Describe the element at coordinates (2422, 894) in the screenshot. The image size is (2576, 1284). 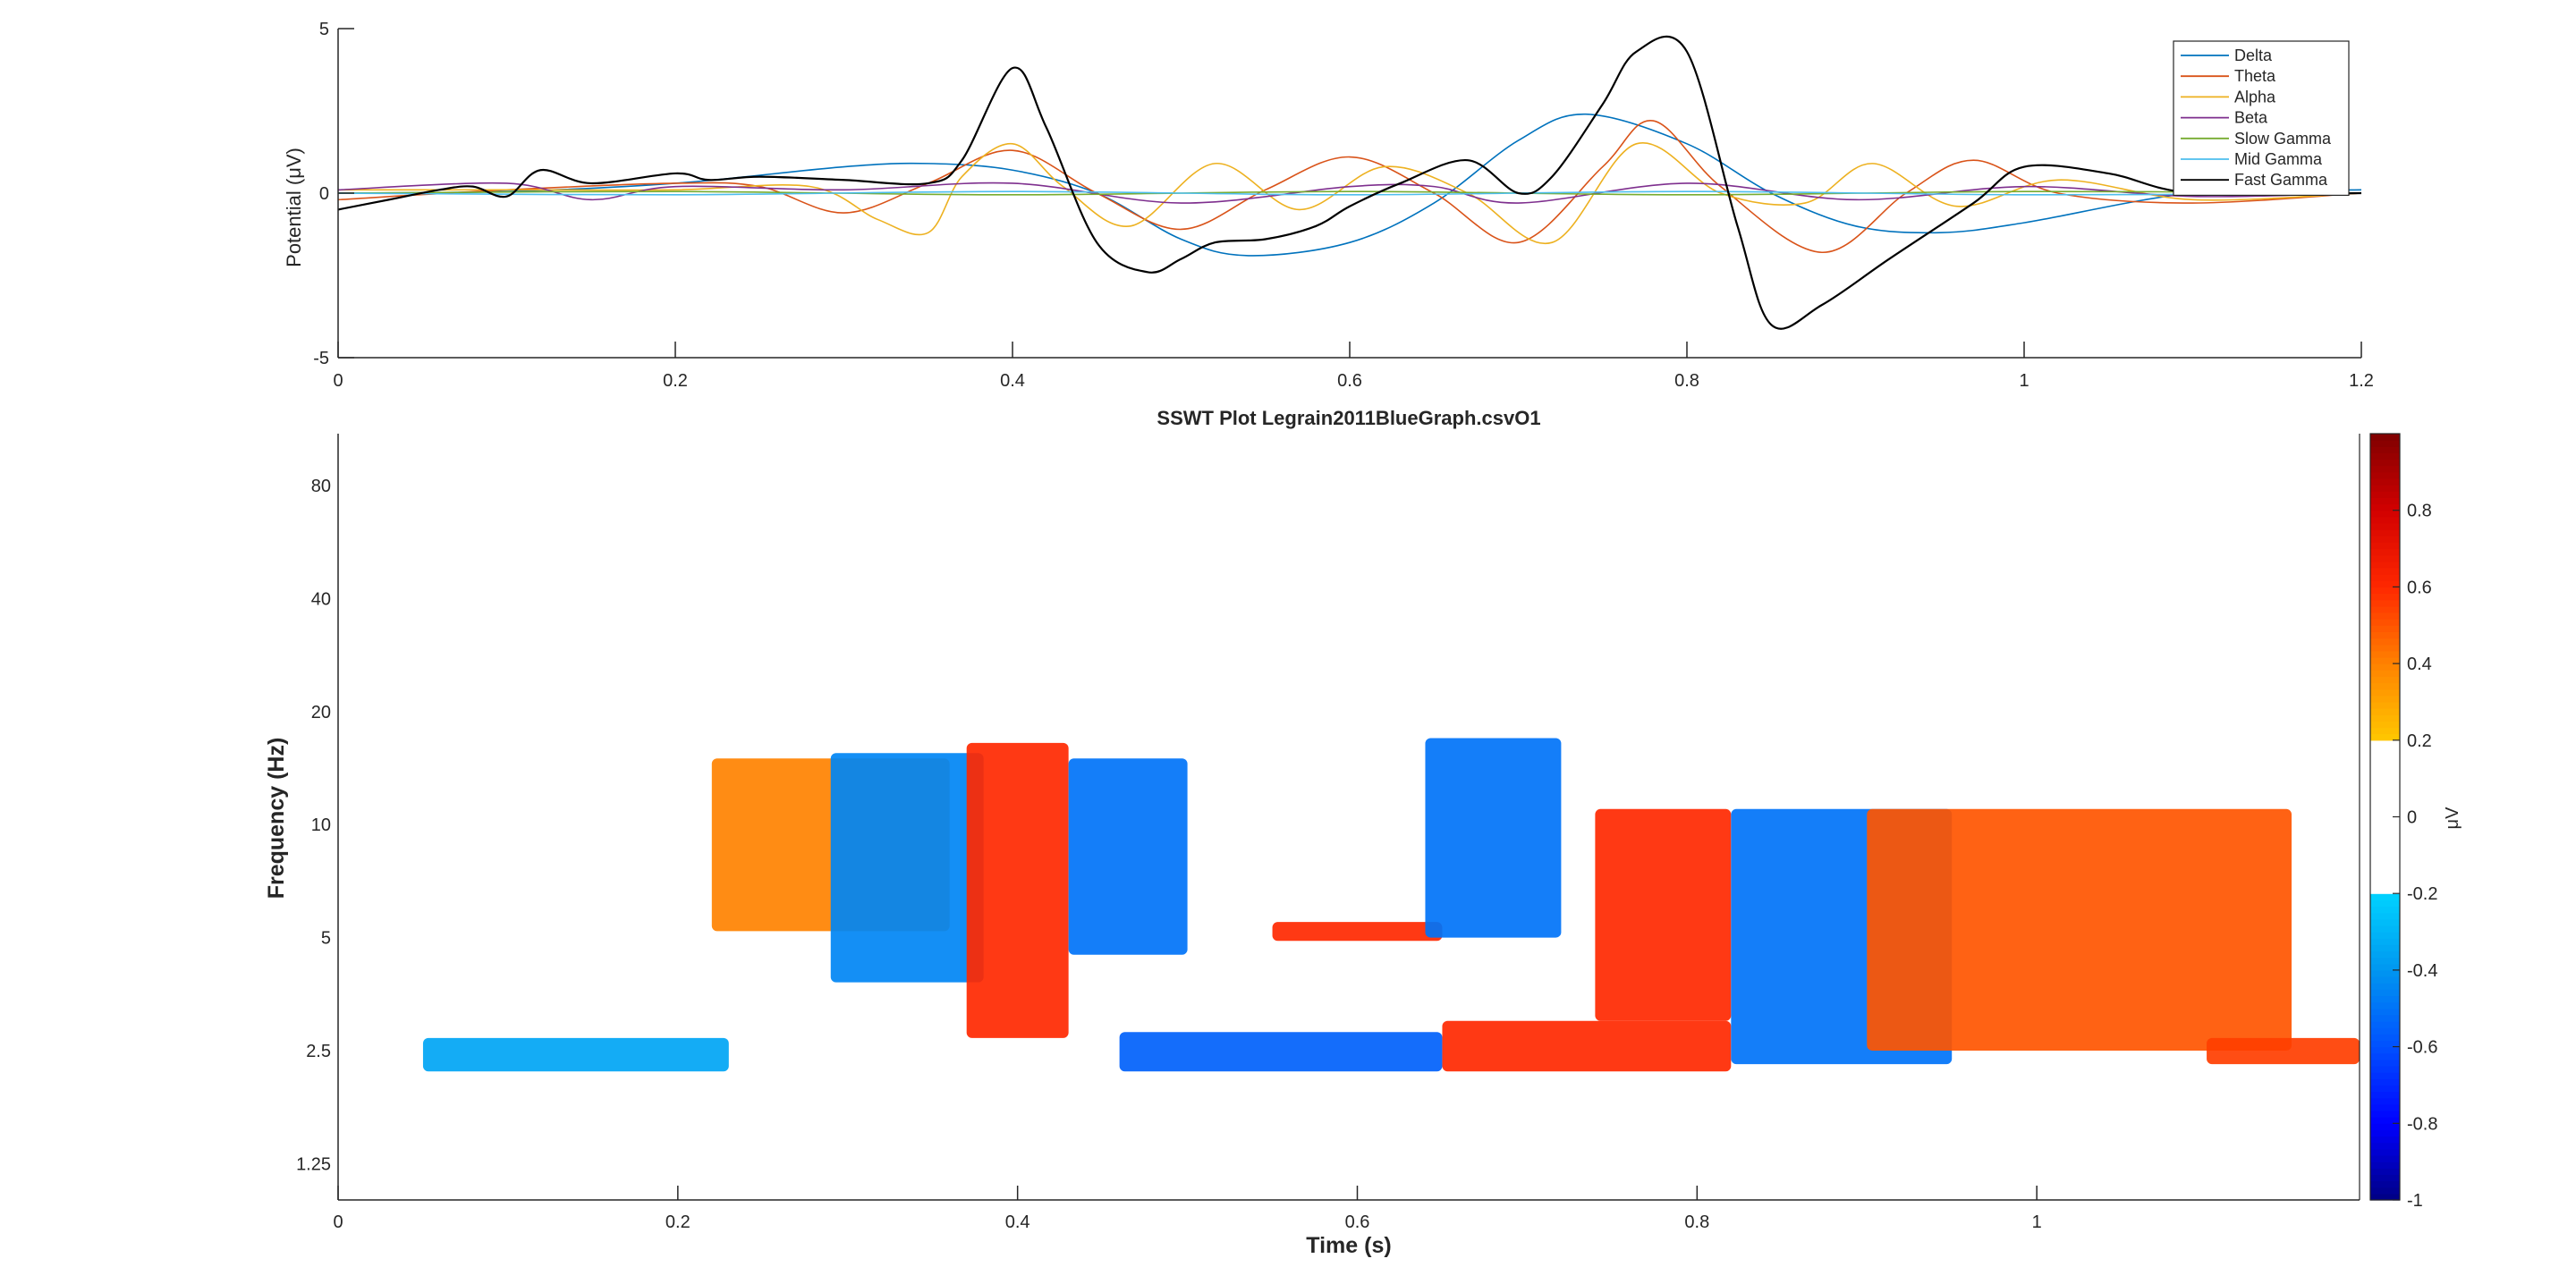
I see `colorbar-tick-label: -0.2` at that location.